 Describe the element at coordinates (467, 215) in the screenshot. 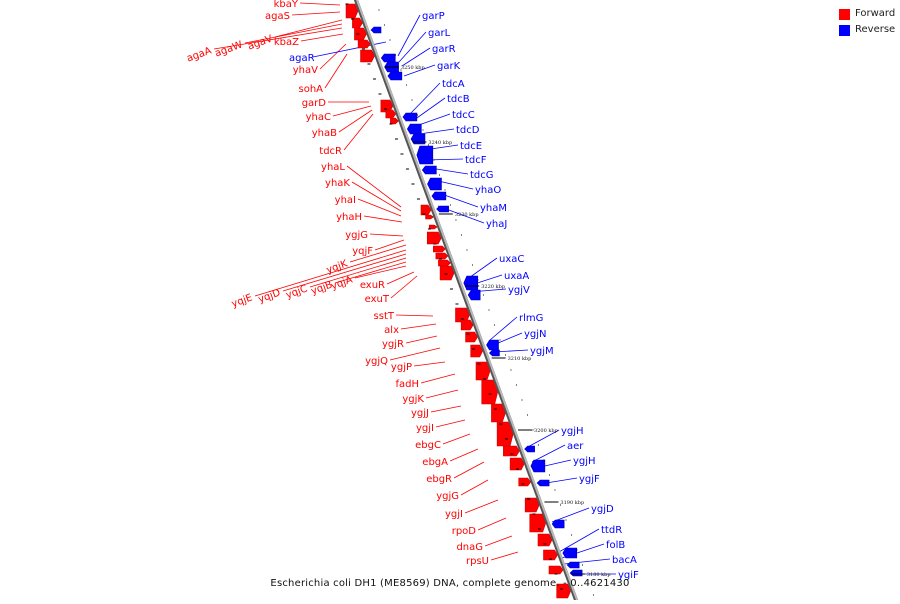

I see `tick-label: 3230 kbp` at that location.